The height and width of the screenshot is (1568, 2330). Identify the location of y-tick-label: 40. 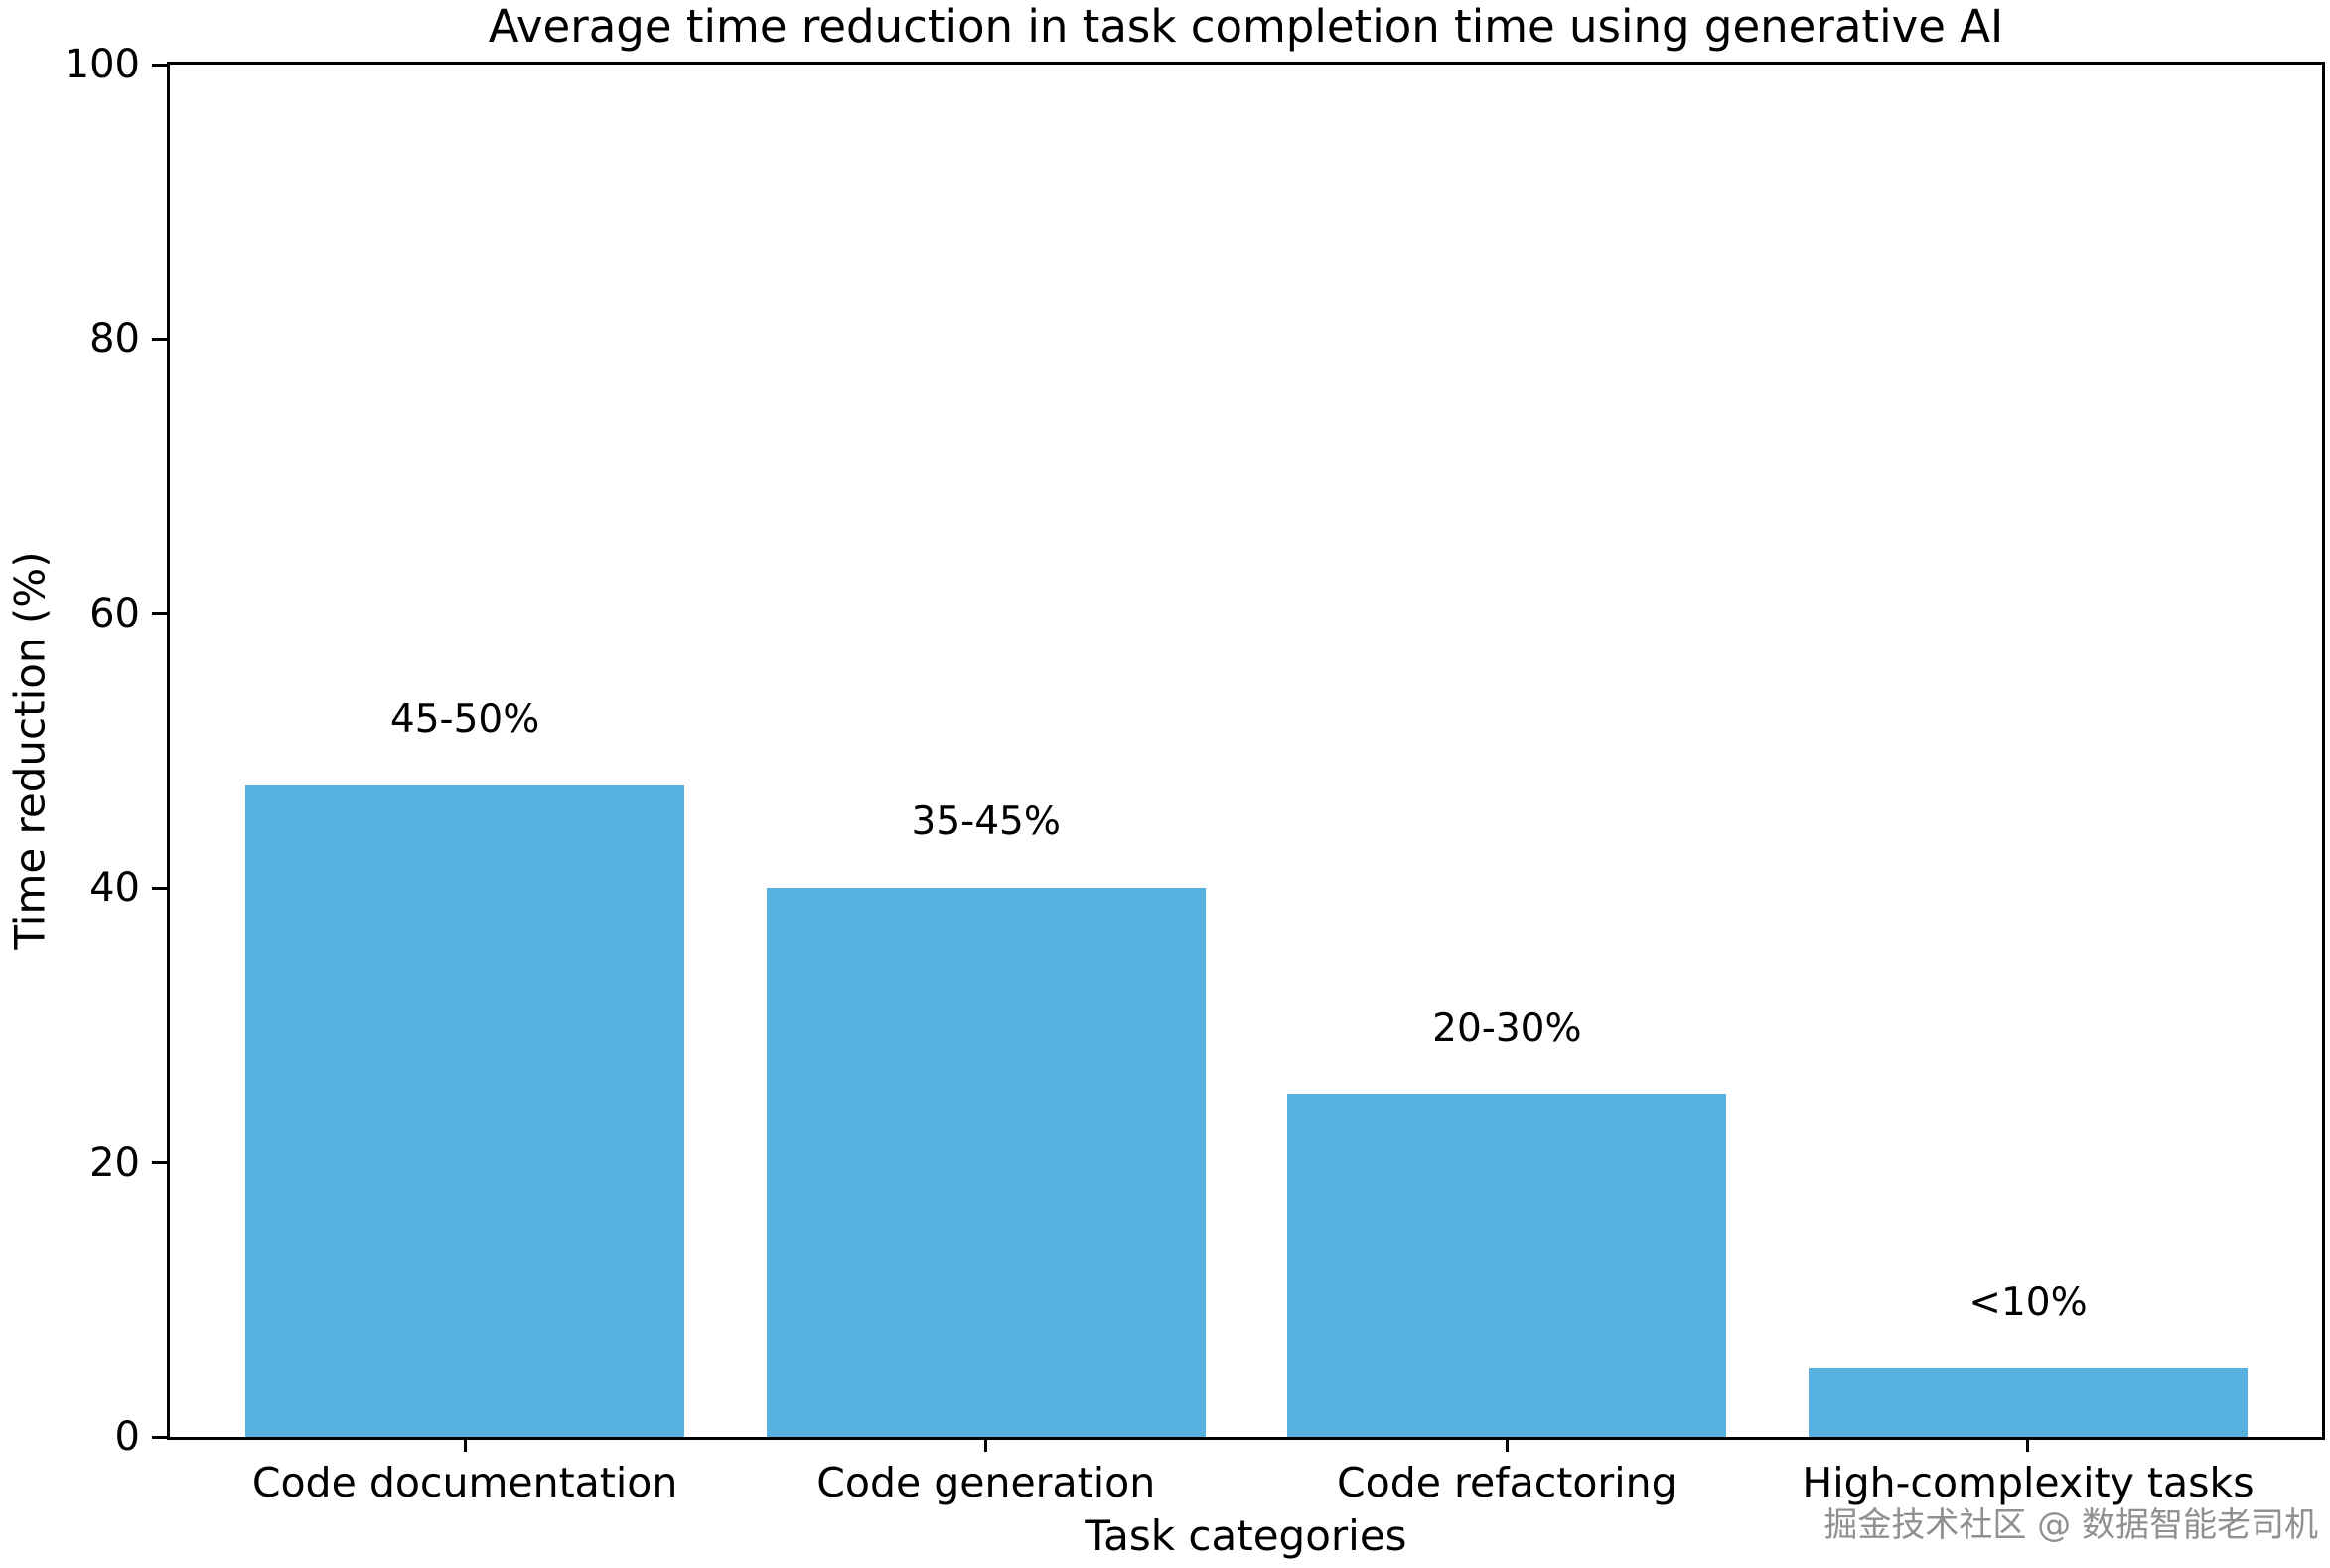
(114, 888).